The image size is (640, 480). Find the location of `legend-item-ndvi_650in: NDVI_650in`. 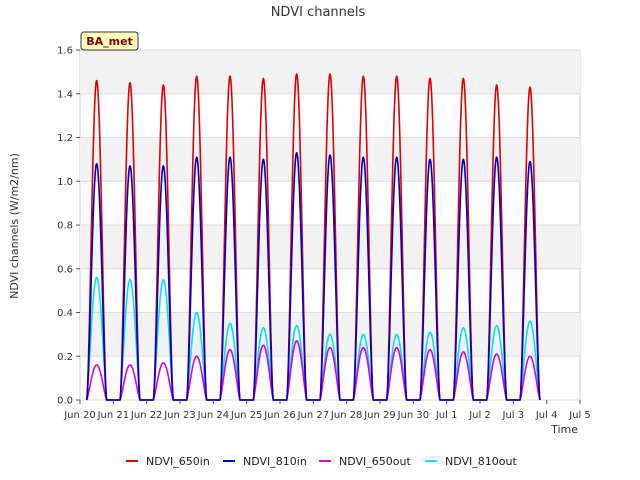

legend-item-ndvi_650in: NDVI_650in is located at coordinates (168, 461).